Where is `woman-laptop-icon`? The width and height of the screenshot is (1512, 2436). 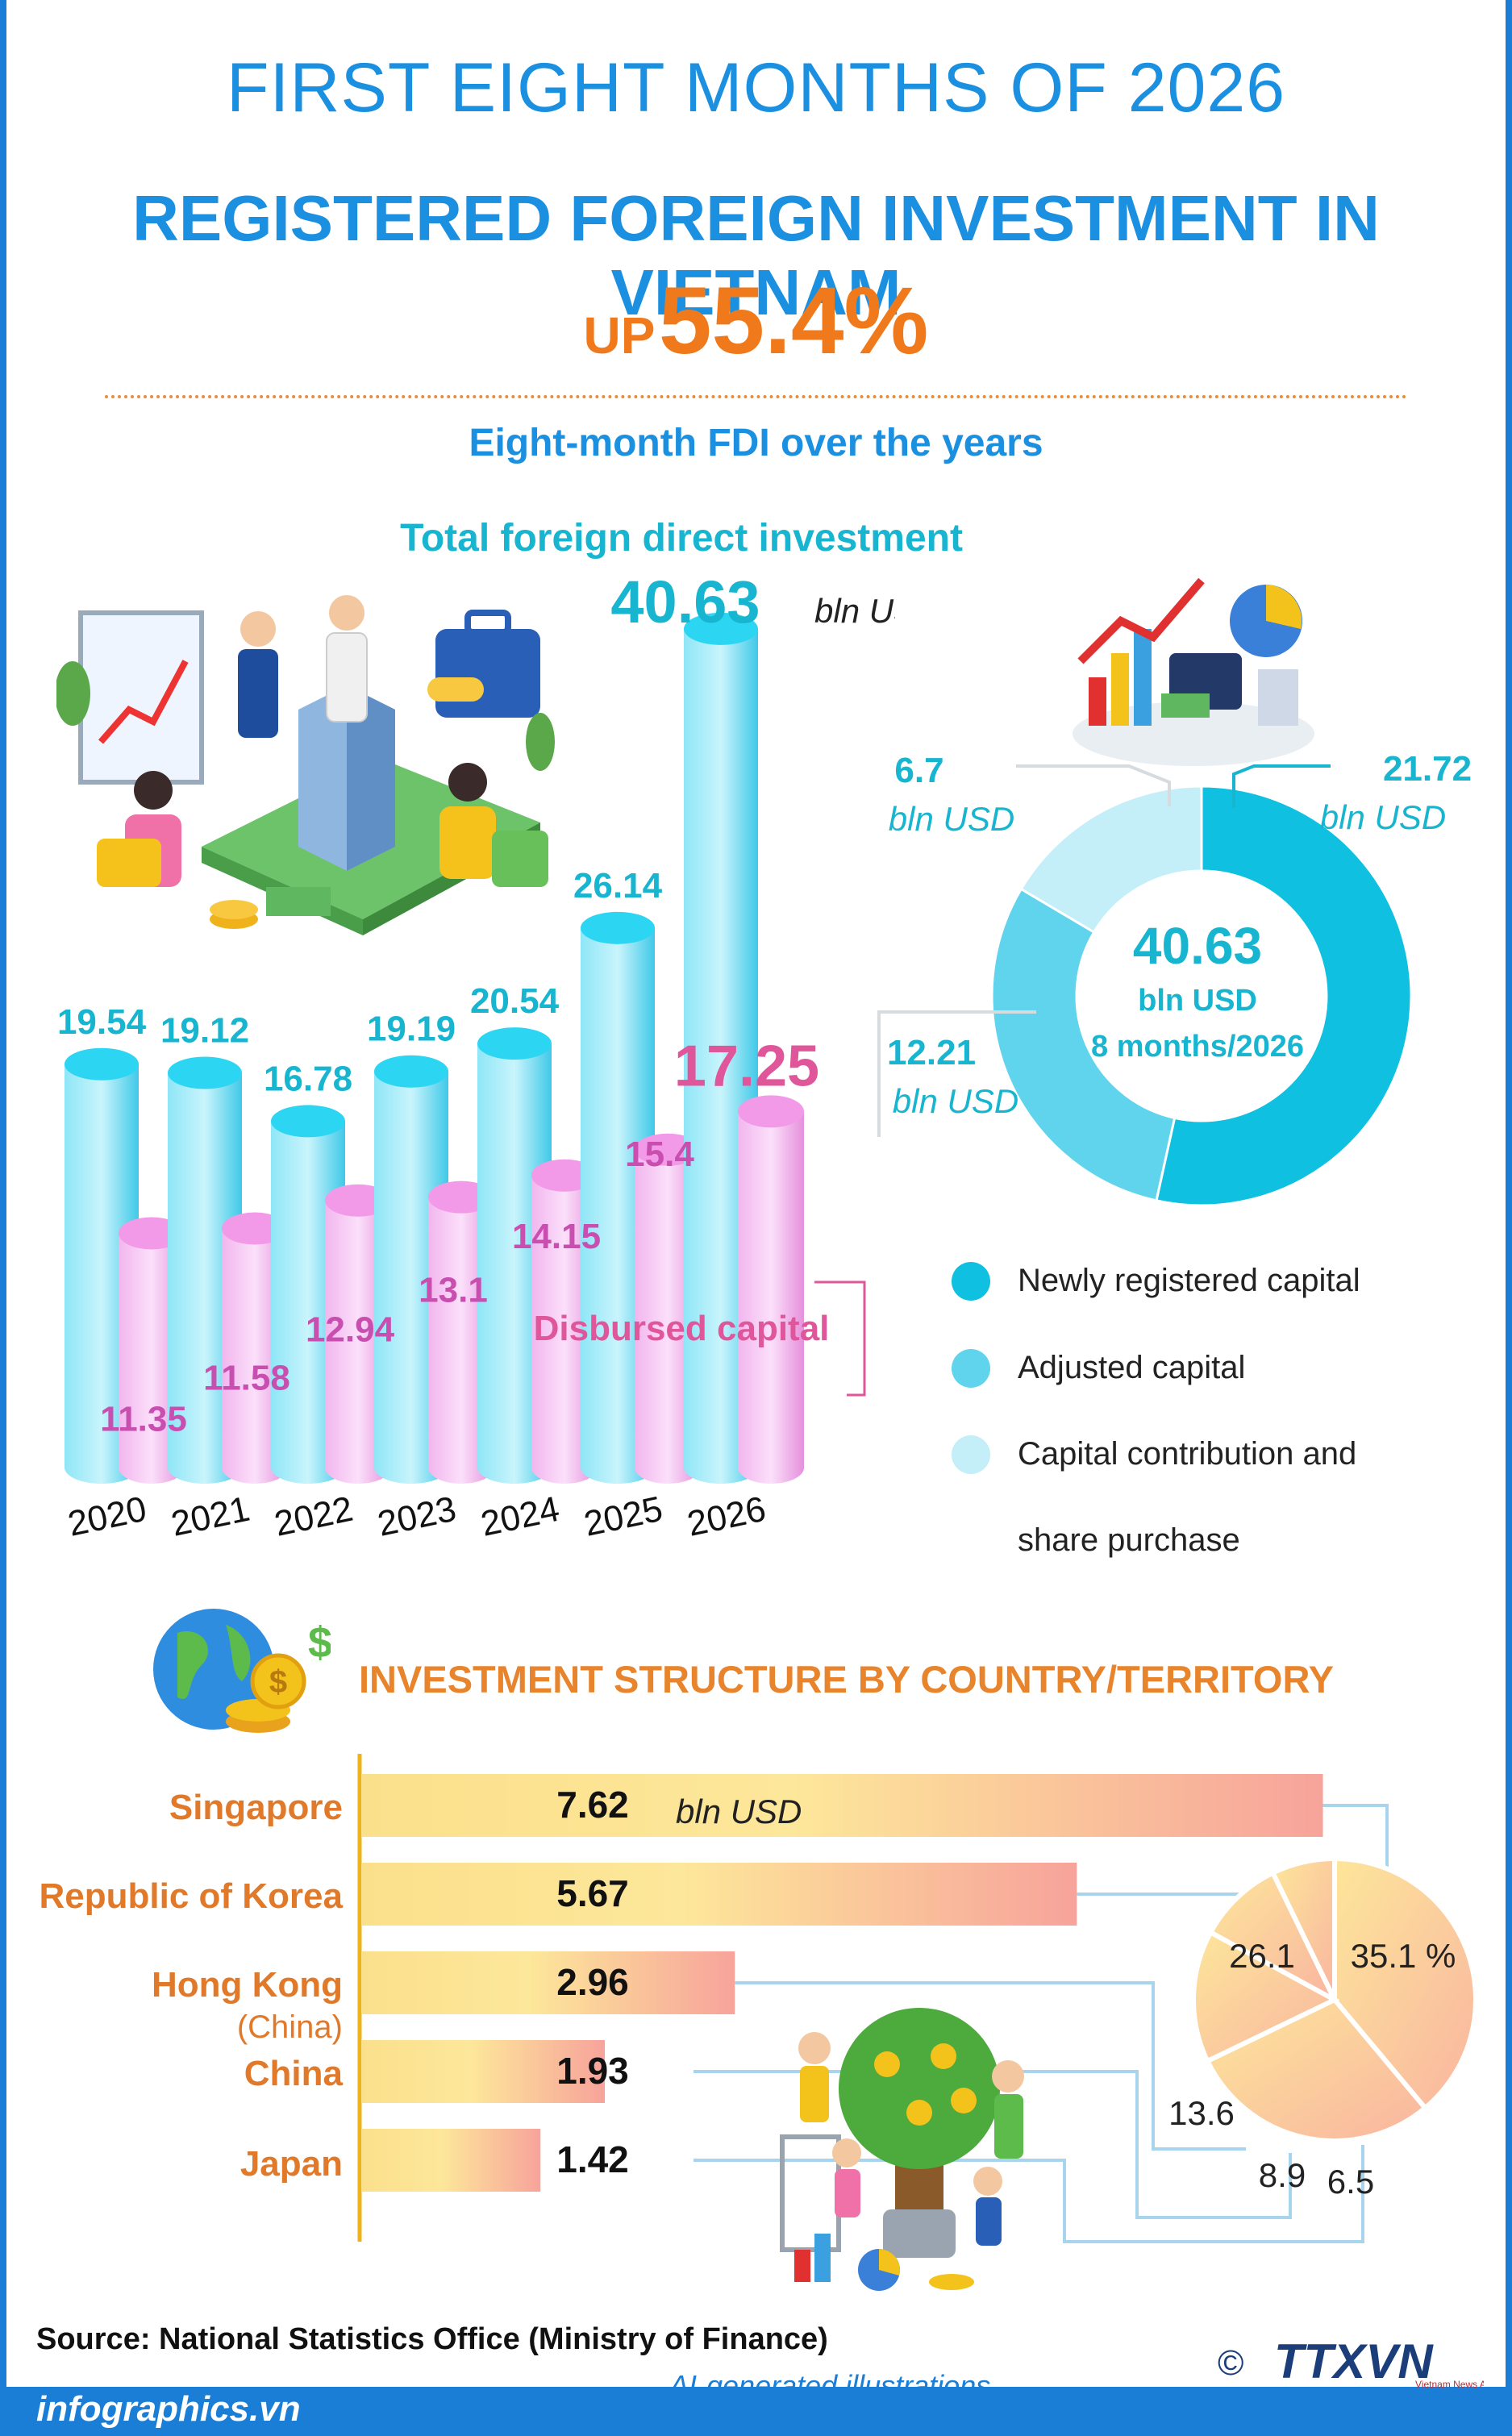
woman-laptop-icon is located at coordinates (154, 790).